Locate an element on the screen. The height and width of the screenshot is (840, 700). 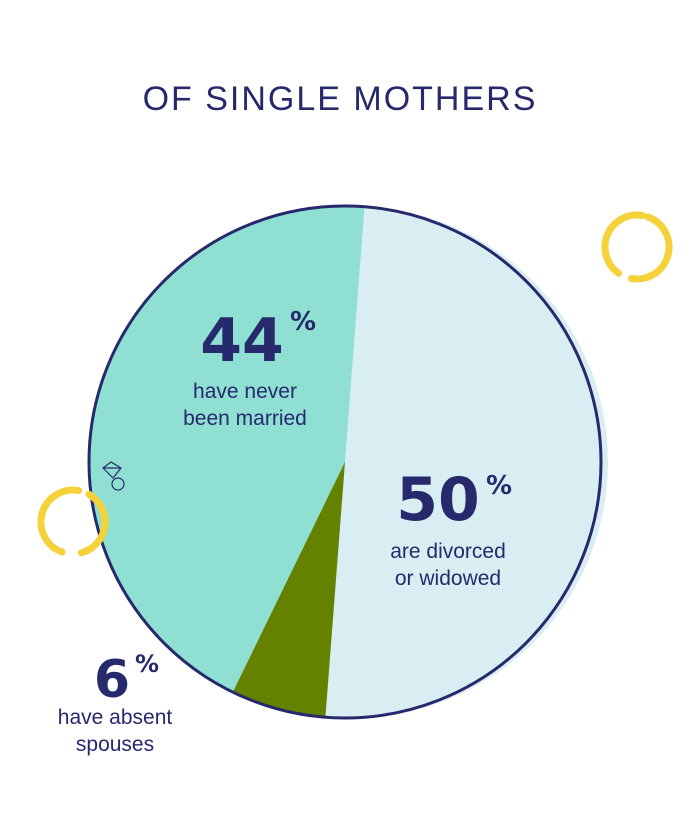
label-never-married-line1: have never is located at coordinates (245, 391).